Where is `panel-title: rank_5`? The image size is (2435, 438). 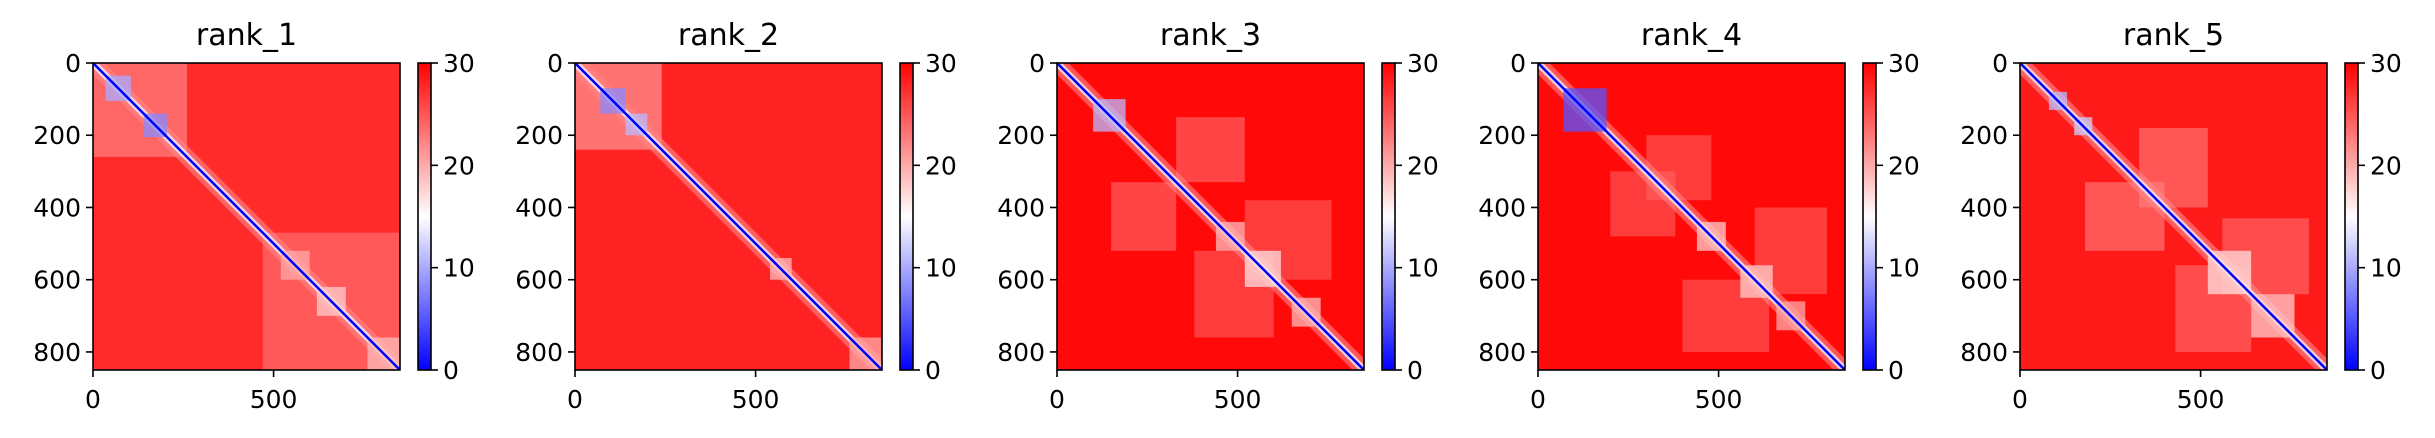
panel-title: rank_5 is located at coordinates (2173, 35).